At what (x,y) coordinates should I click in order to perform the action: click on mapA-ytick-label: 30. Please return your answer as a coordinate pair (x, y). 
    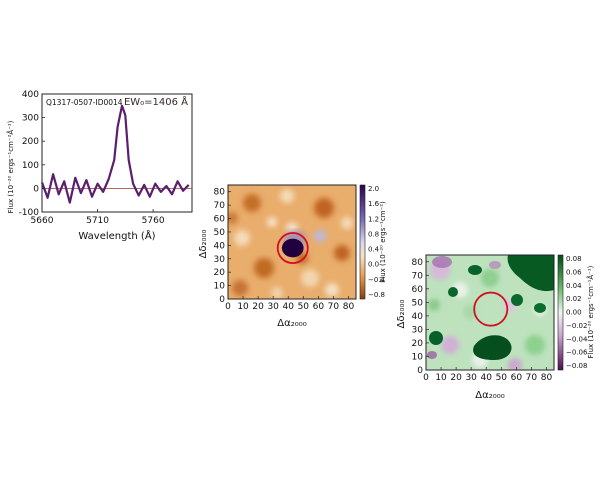
    Looking at the image, I should click on (220, 260).